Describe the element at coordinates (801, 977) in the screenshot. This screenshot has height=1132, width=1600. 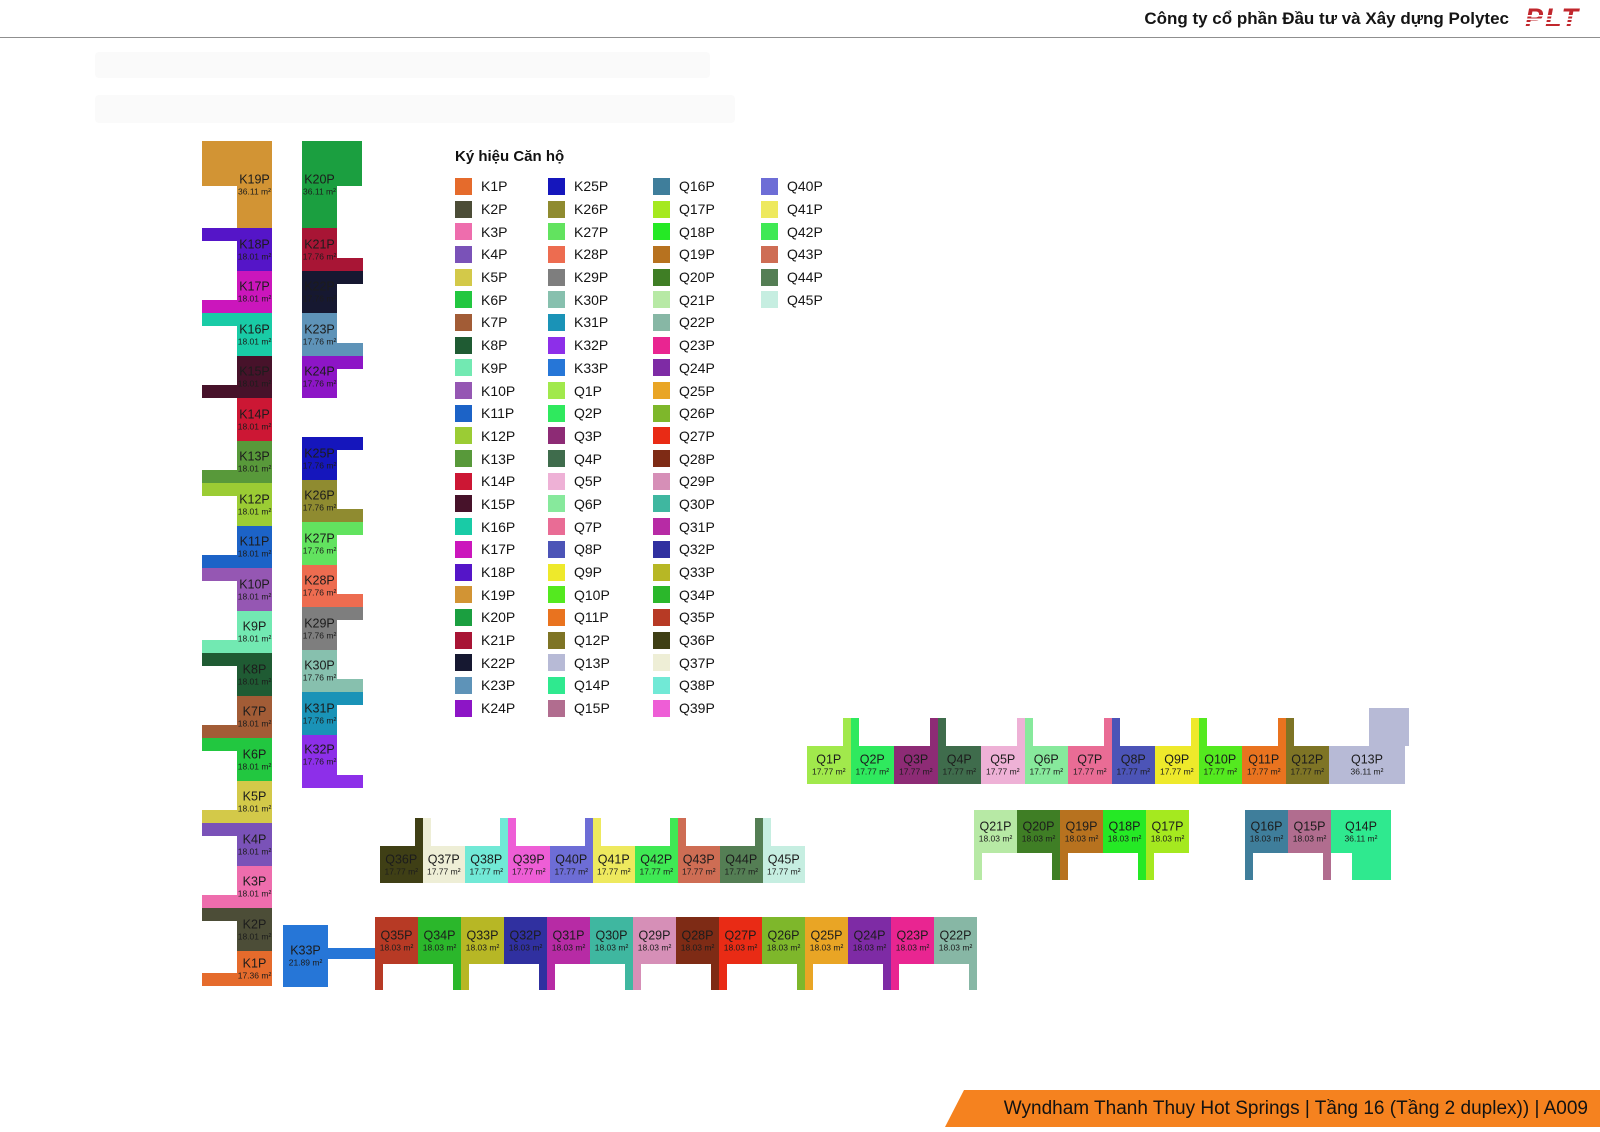
I see `unit-Q26P-region` at that location.